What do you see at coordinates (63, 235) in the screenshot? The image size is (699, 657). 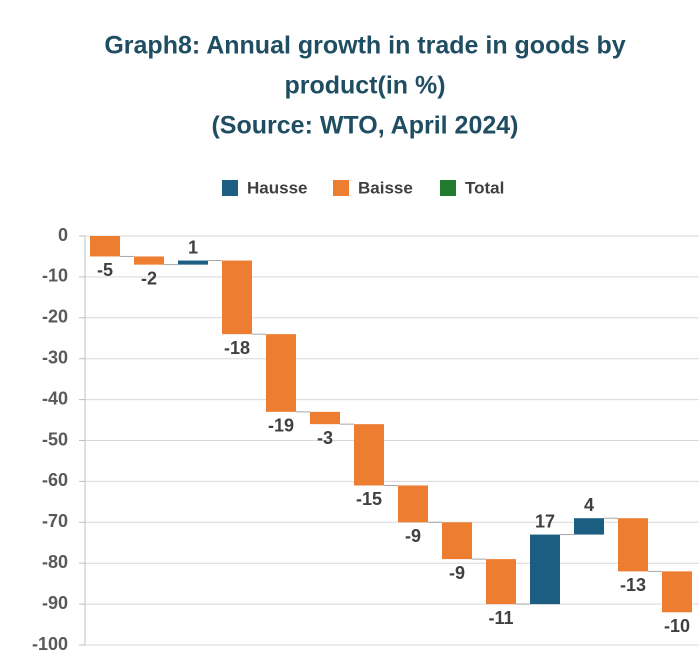 I see `y-tick-label: 0` at bounding box center [63, 235].